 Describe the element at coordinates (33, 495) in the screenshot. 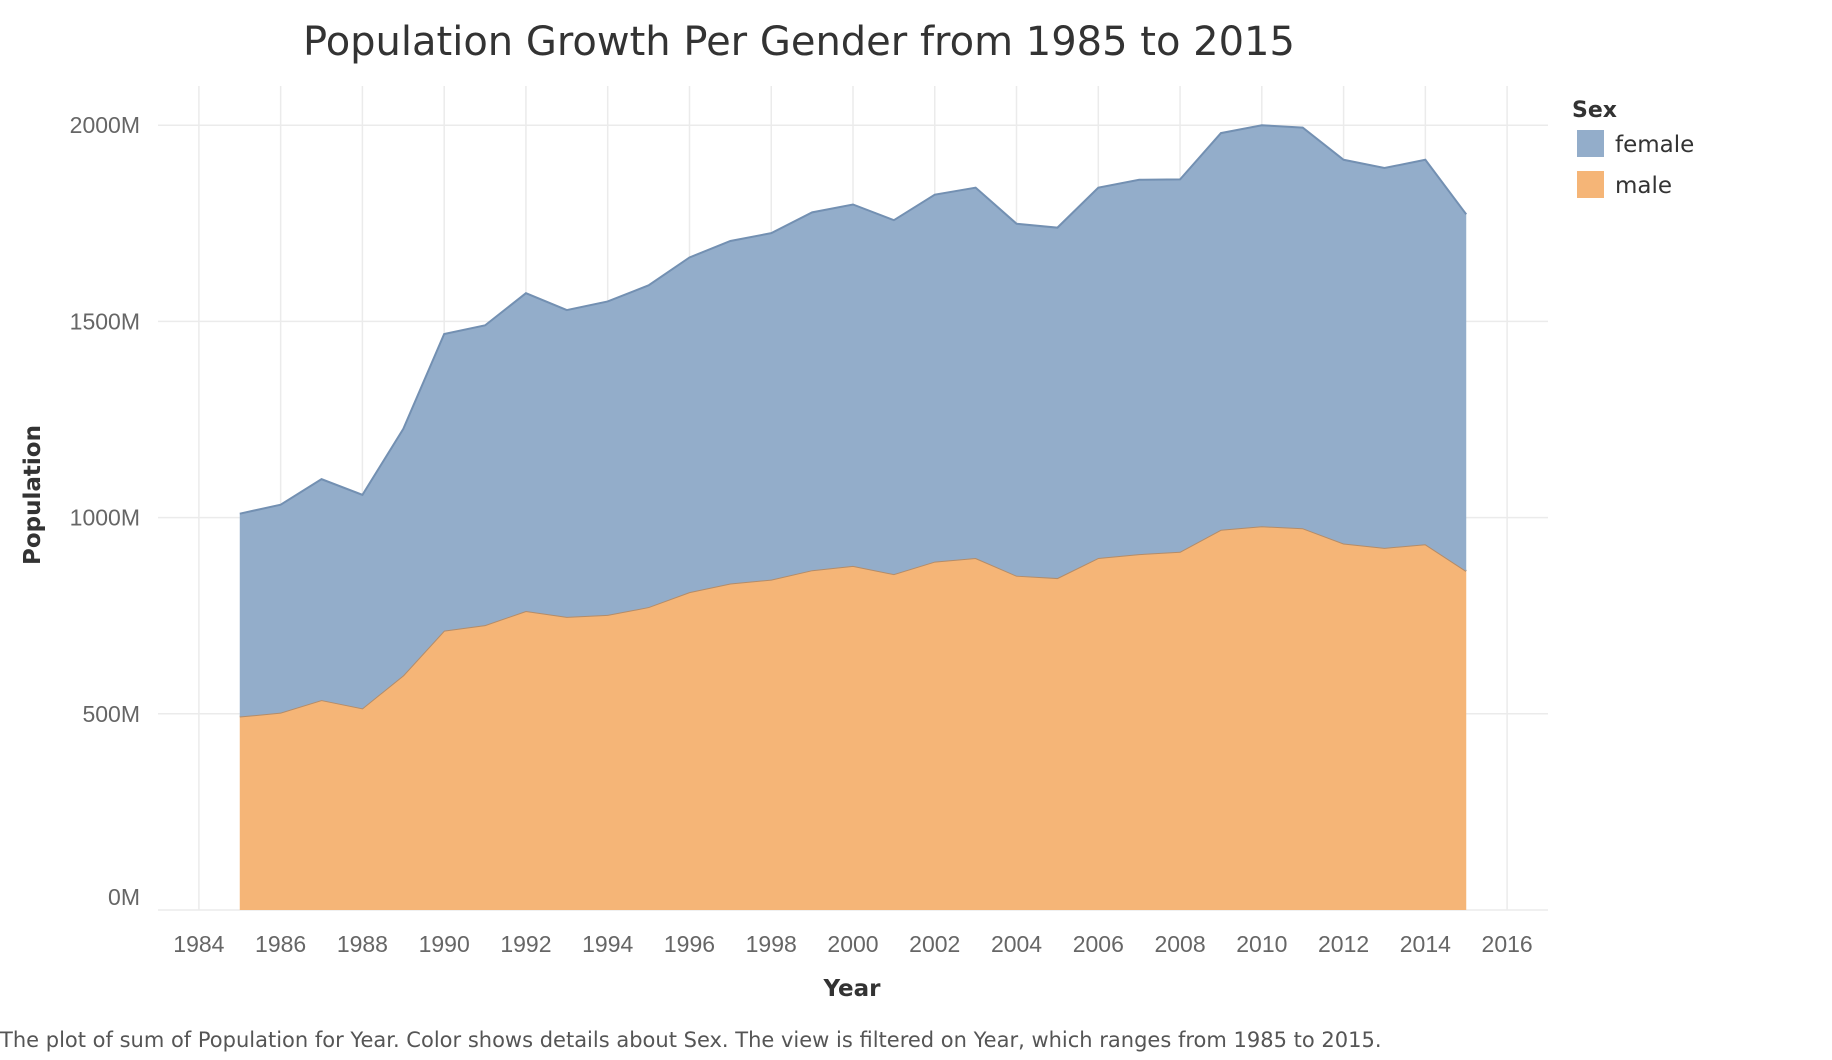

I see `y-axis-title: Population` at that location.